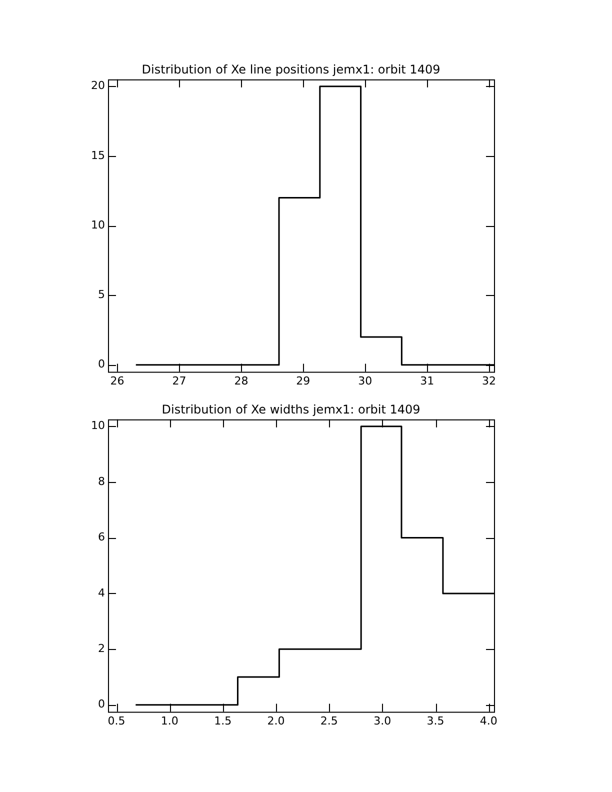  Describe the element at coordinates (101, 593) in the screenshot. I see `y-tick-label: 4` at that location.